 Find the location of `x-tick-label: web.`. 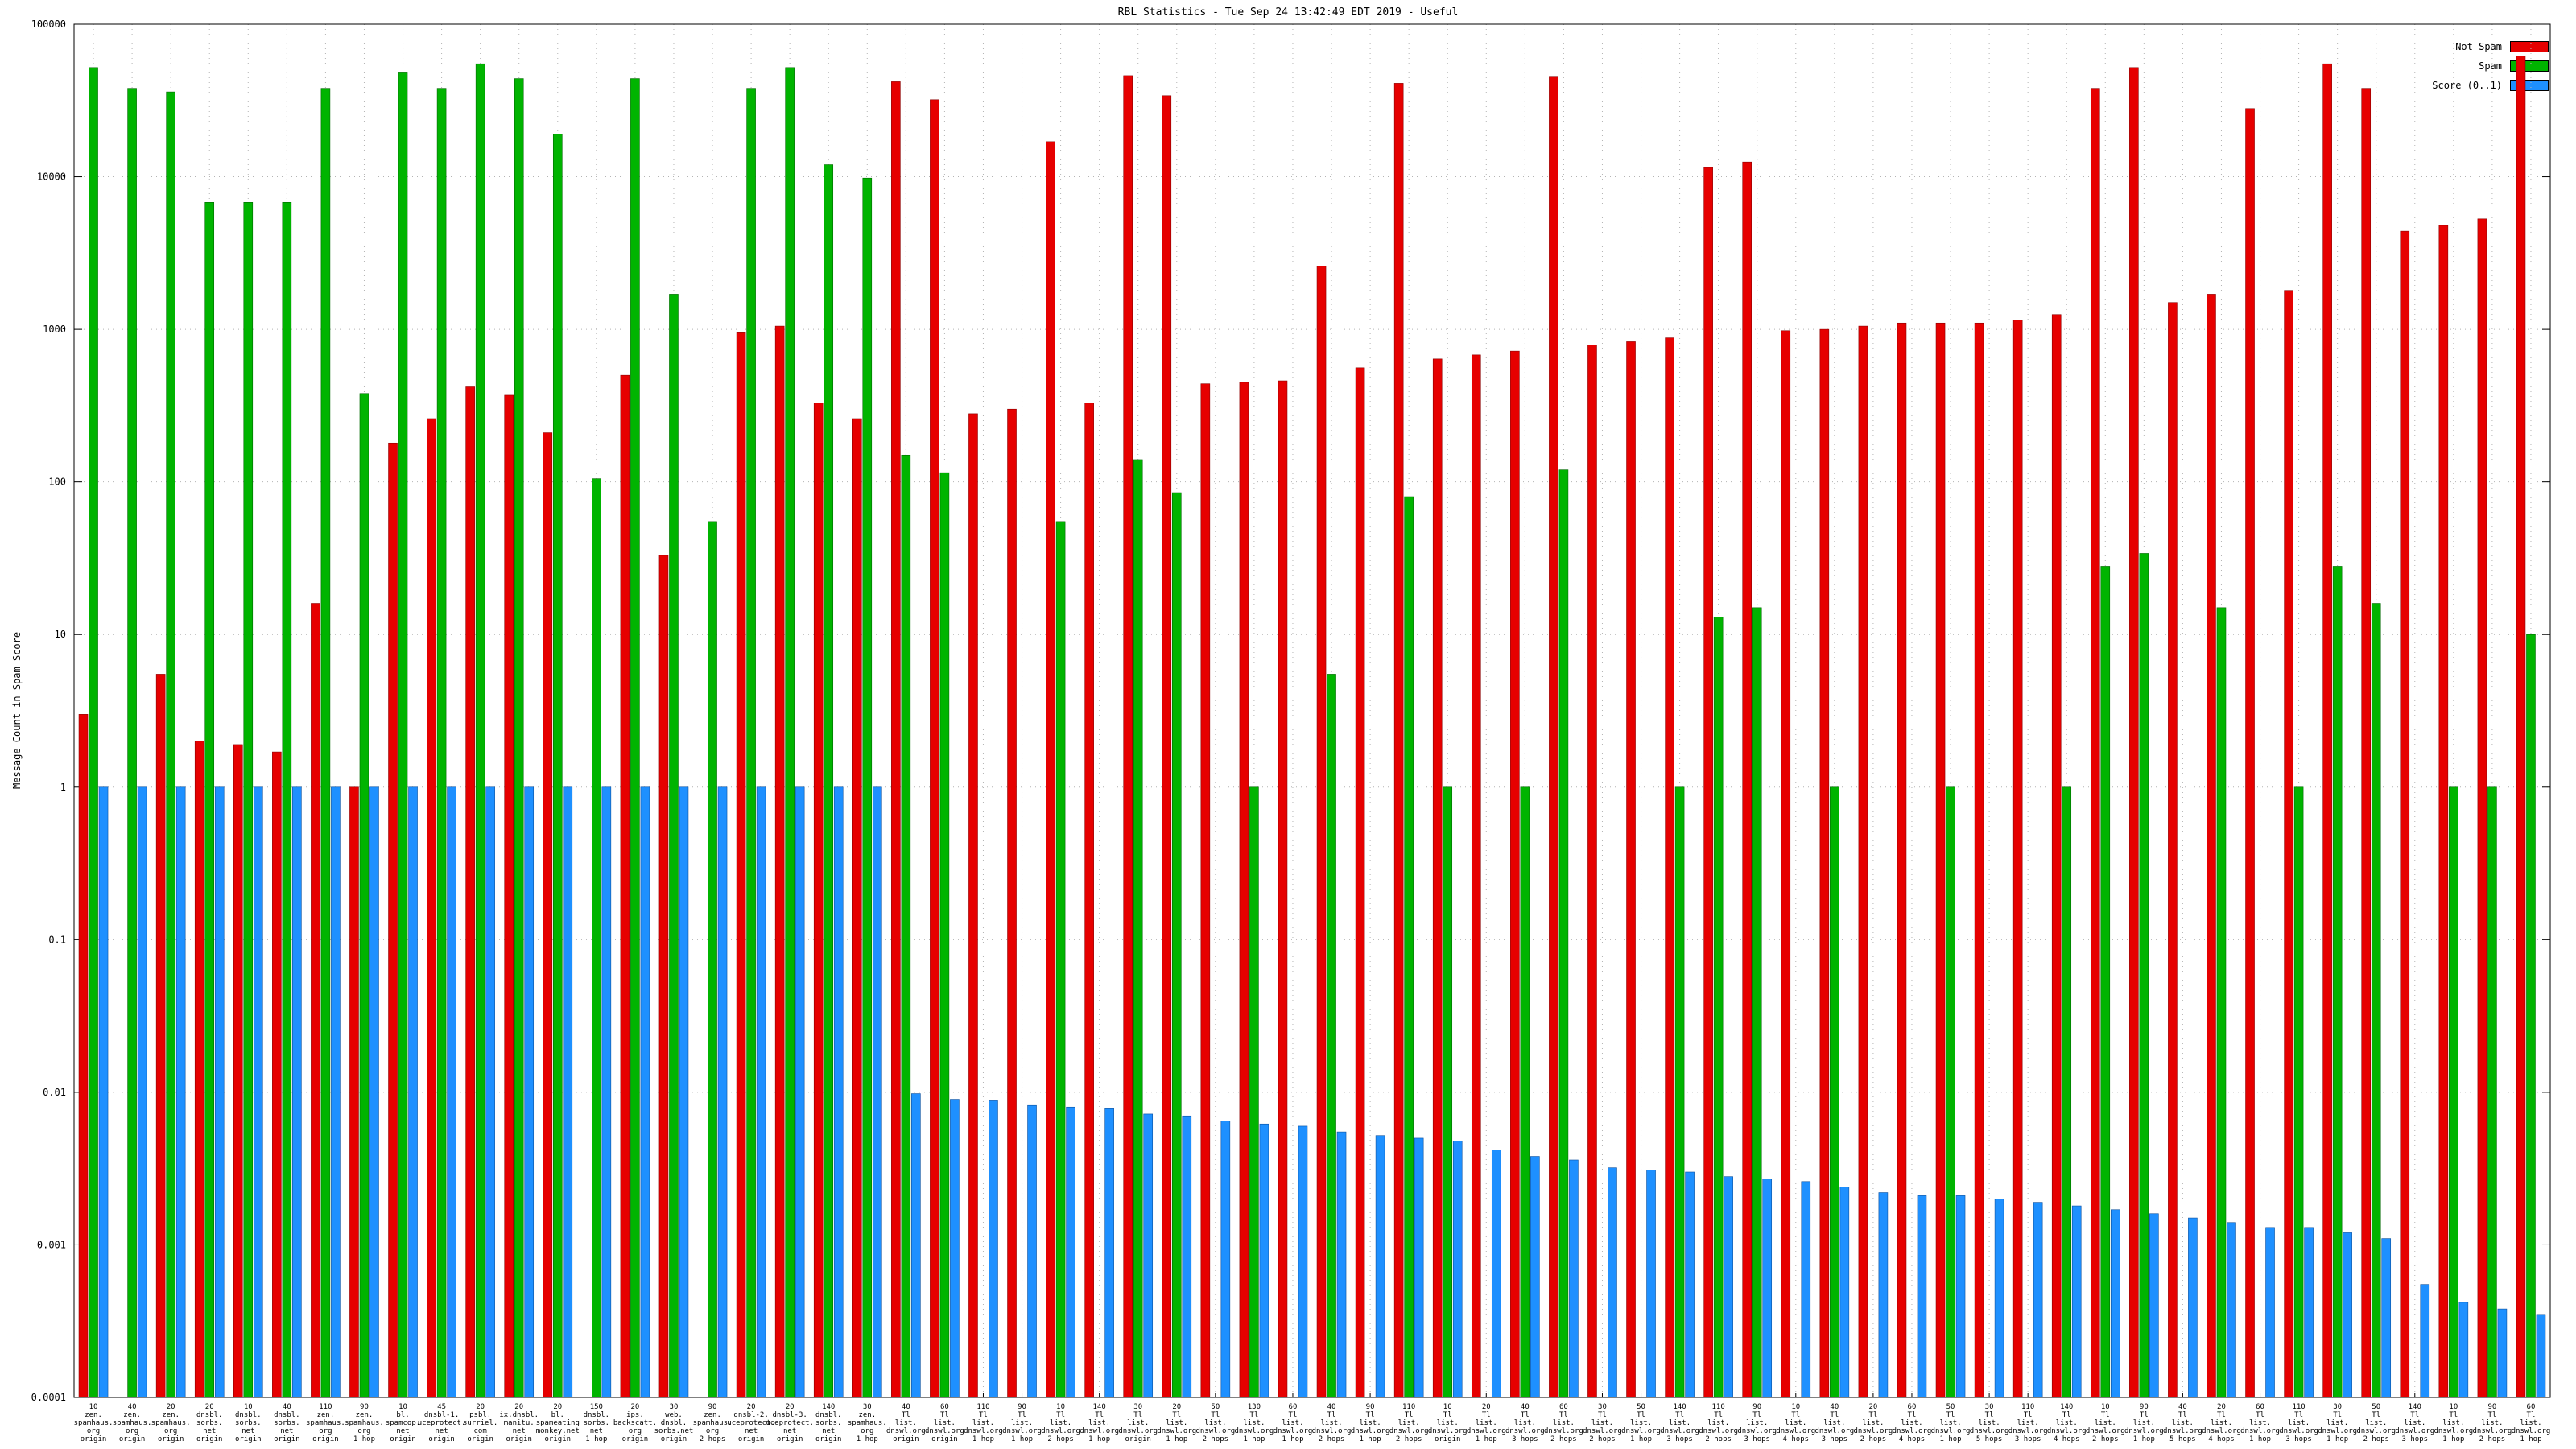

x-tick-label: web. is located at coordinates (674, 1415).